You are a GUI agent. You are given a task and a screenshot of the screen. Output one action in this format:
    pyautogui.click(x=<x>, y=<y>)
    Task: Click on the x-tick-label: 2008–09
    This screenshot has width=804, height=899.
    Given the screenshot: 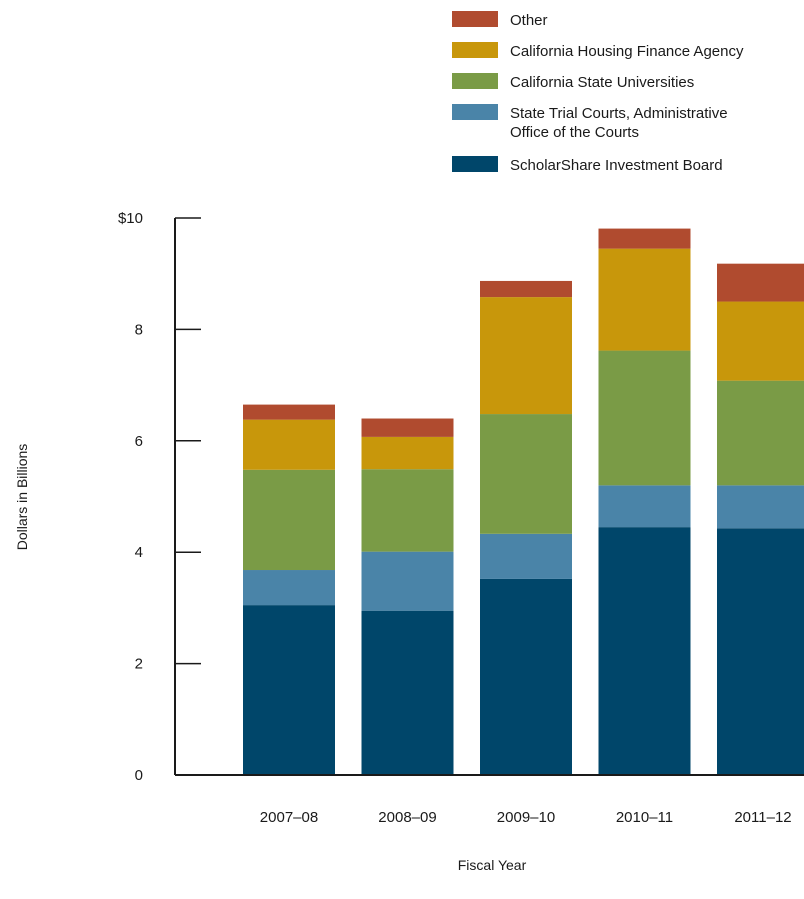 What is the action you would take?
    pyautogui.click(x=407, y=817)
    